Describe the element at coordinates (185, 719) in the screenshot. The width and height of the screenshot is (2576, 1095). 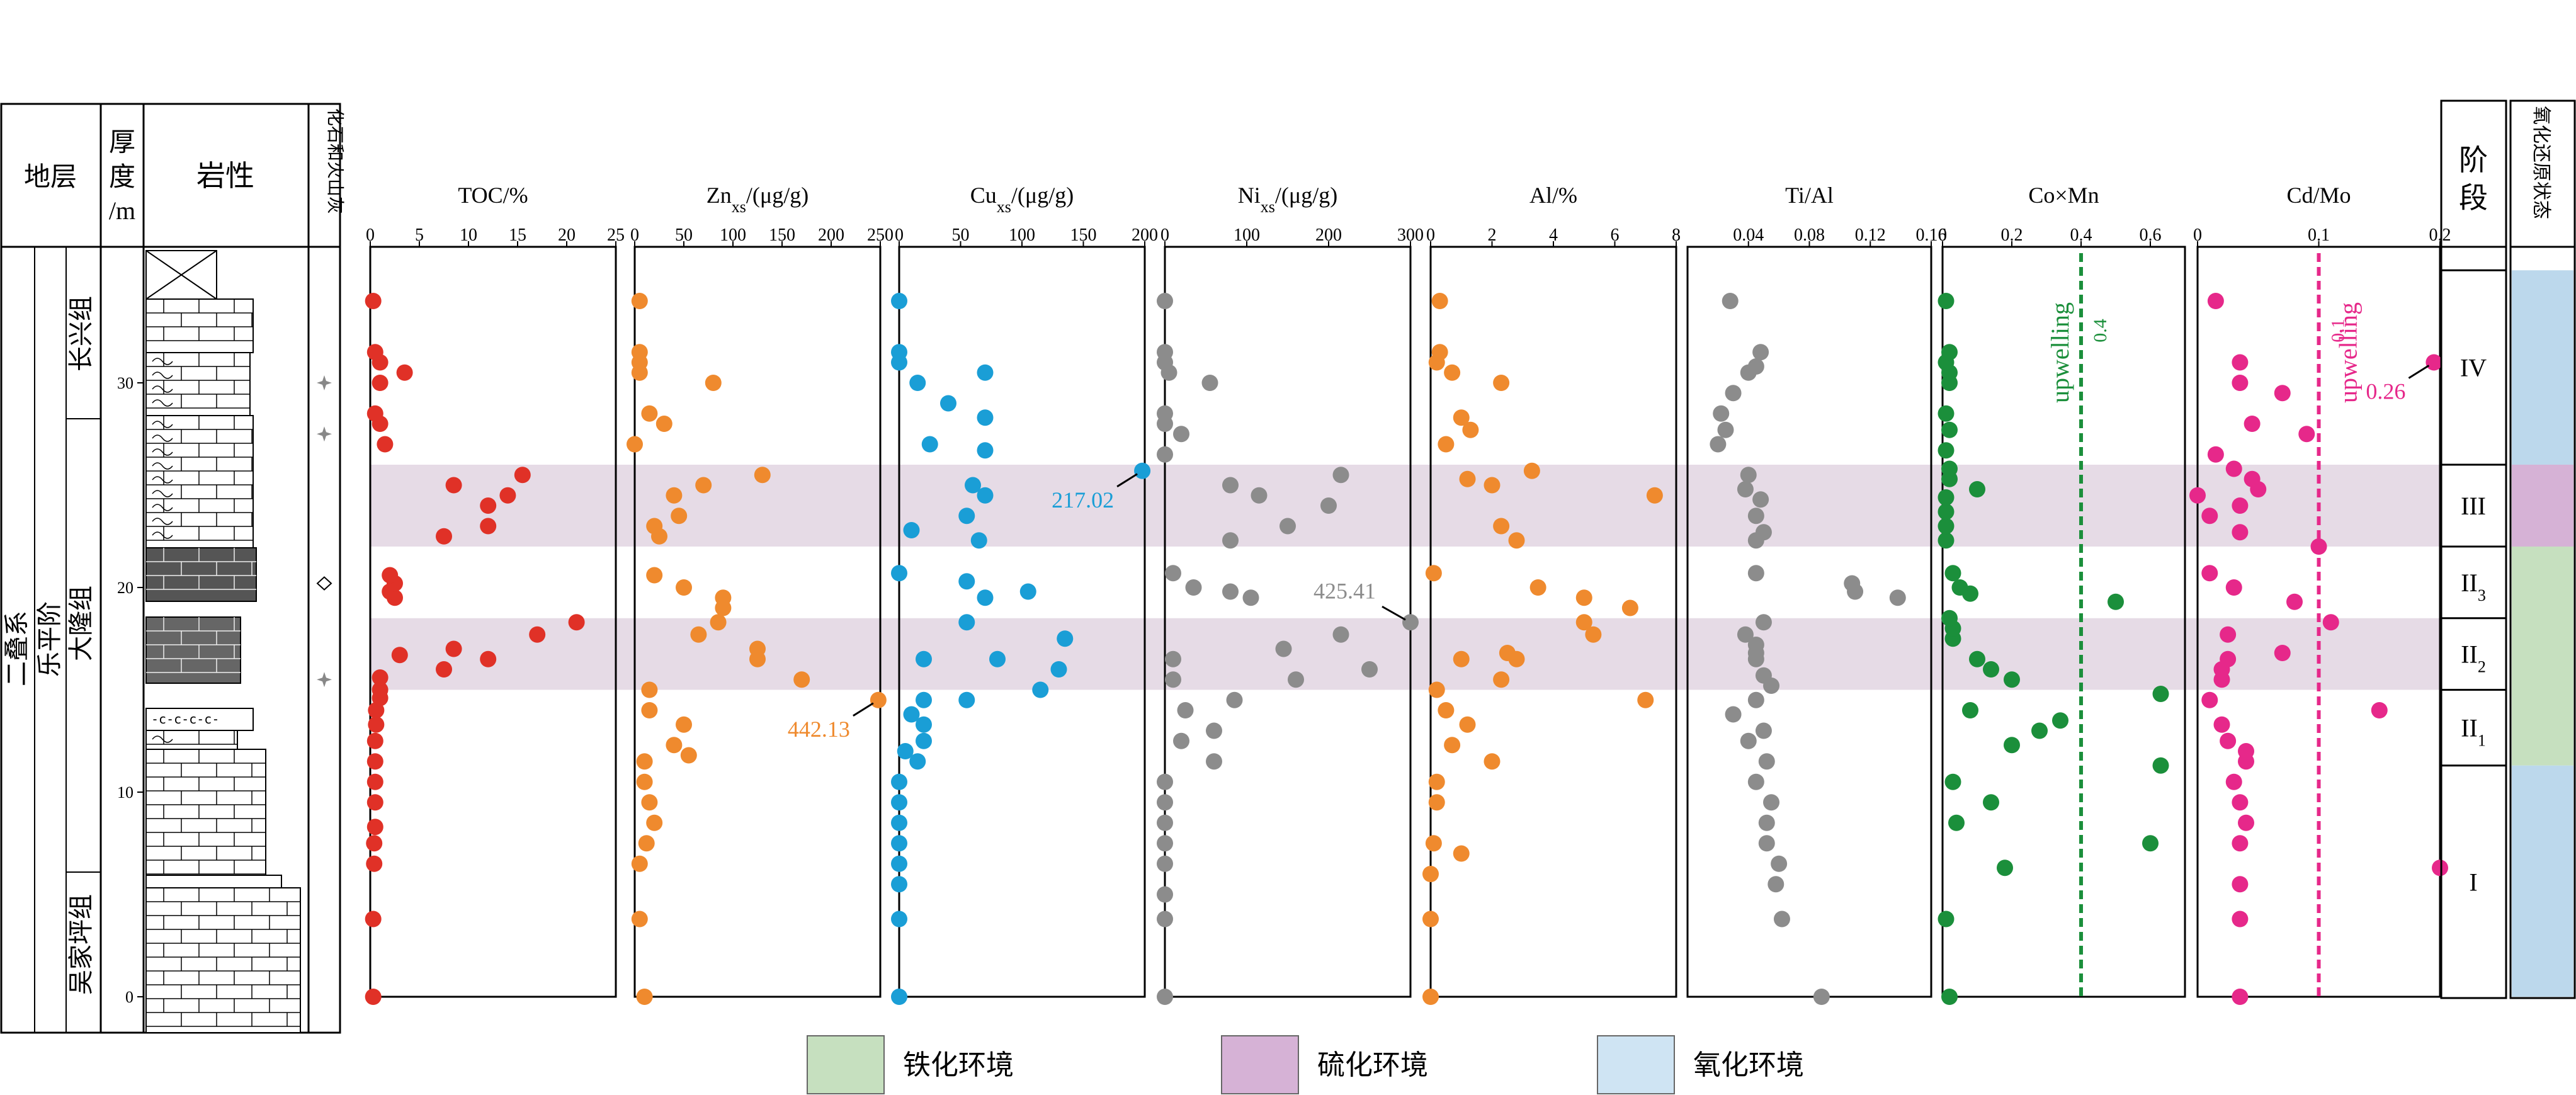
I see `lithology-chert-pattern: -c-c-c-c-` at that location.